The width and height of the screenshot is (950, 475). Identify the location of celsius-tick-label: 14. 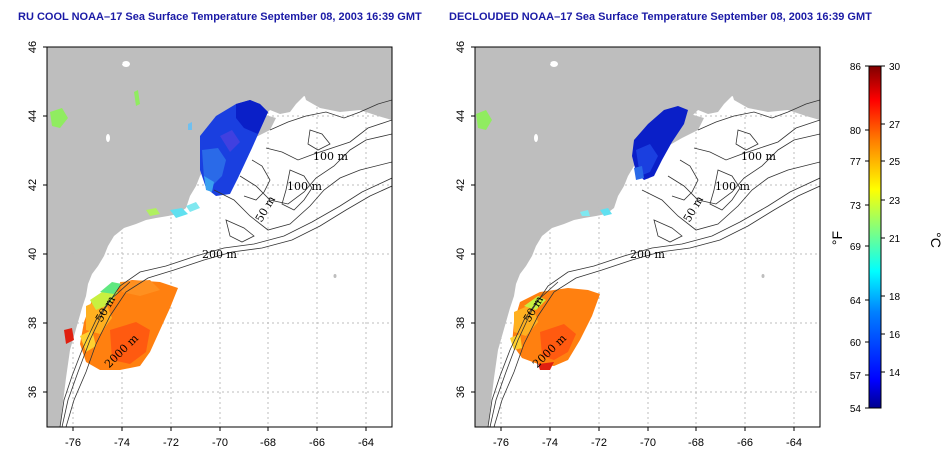
(895, 373).